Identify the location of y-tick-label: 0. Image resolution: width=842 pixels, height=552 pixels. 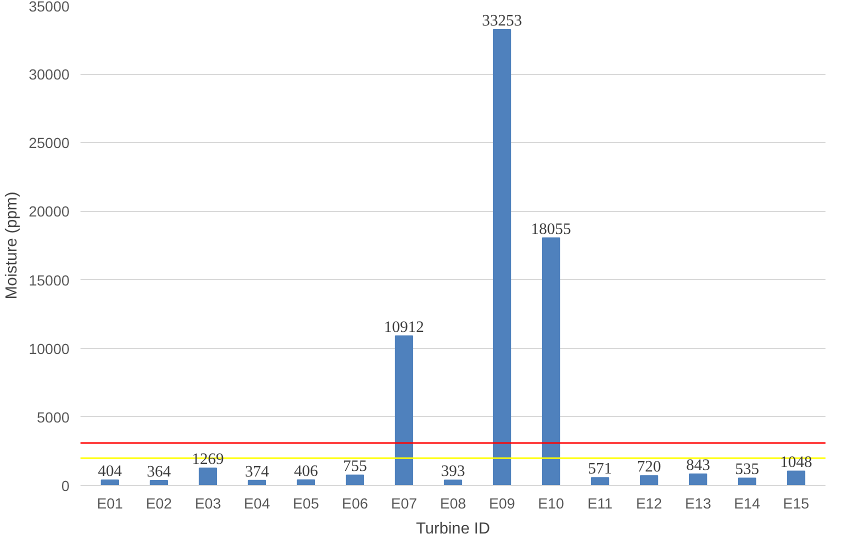
(65, 487).